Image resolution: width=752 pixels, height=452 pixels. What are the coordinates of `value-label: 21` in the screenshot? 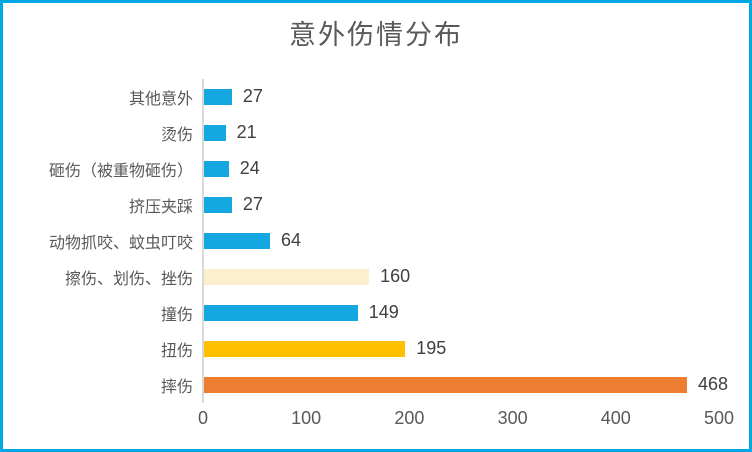 It's located at (246, 132).